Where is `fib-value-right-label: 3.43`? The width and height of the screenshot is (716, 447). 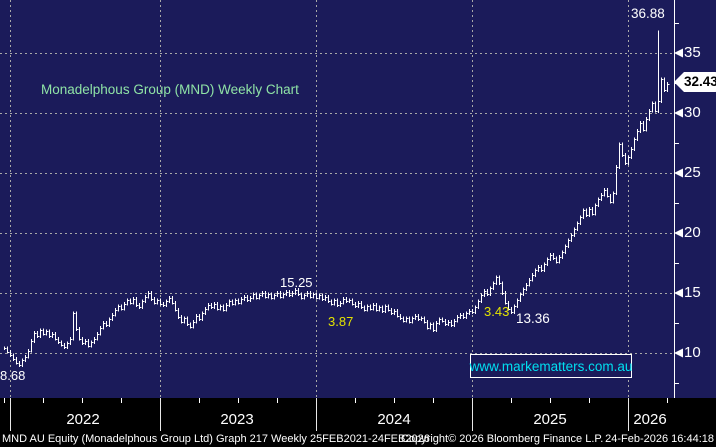 fib-value-right-label: 3.43 is located at coordinates (497, 311).